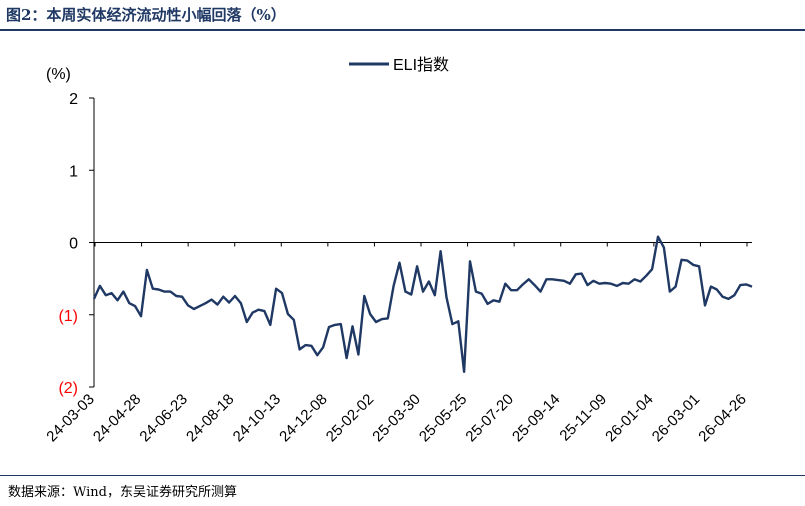 Image resolution: width=805 pixels, height=506 pixels. Describe the element at coordinates (676, 418) in the screenshot. I see `x-tick-label: 26-03-01` at that location.